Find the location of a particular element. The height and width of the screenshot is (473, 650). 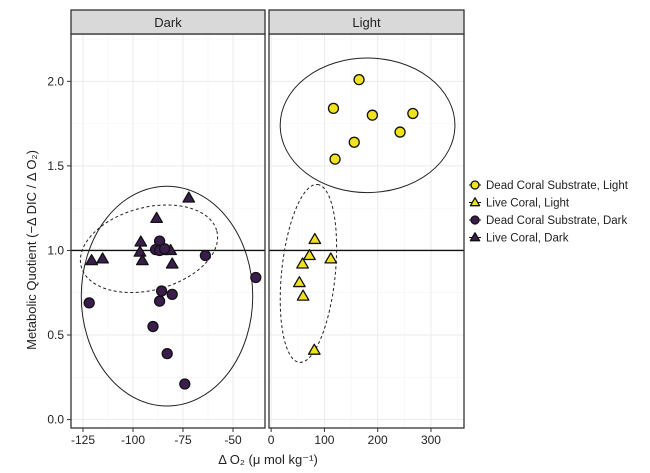

y-axis-title: Metabolic Quotient (−Δ DIC / Δ O₂) is located at coordinates (31, 250).